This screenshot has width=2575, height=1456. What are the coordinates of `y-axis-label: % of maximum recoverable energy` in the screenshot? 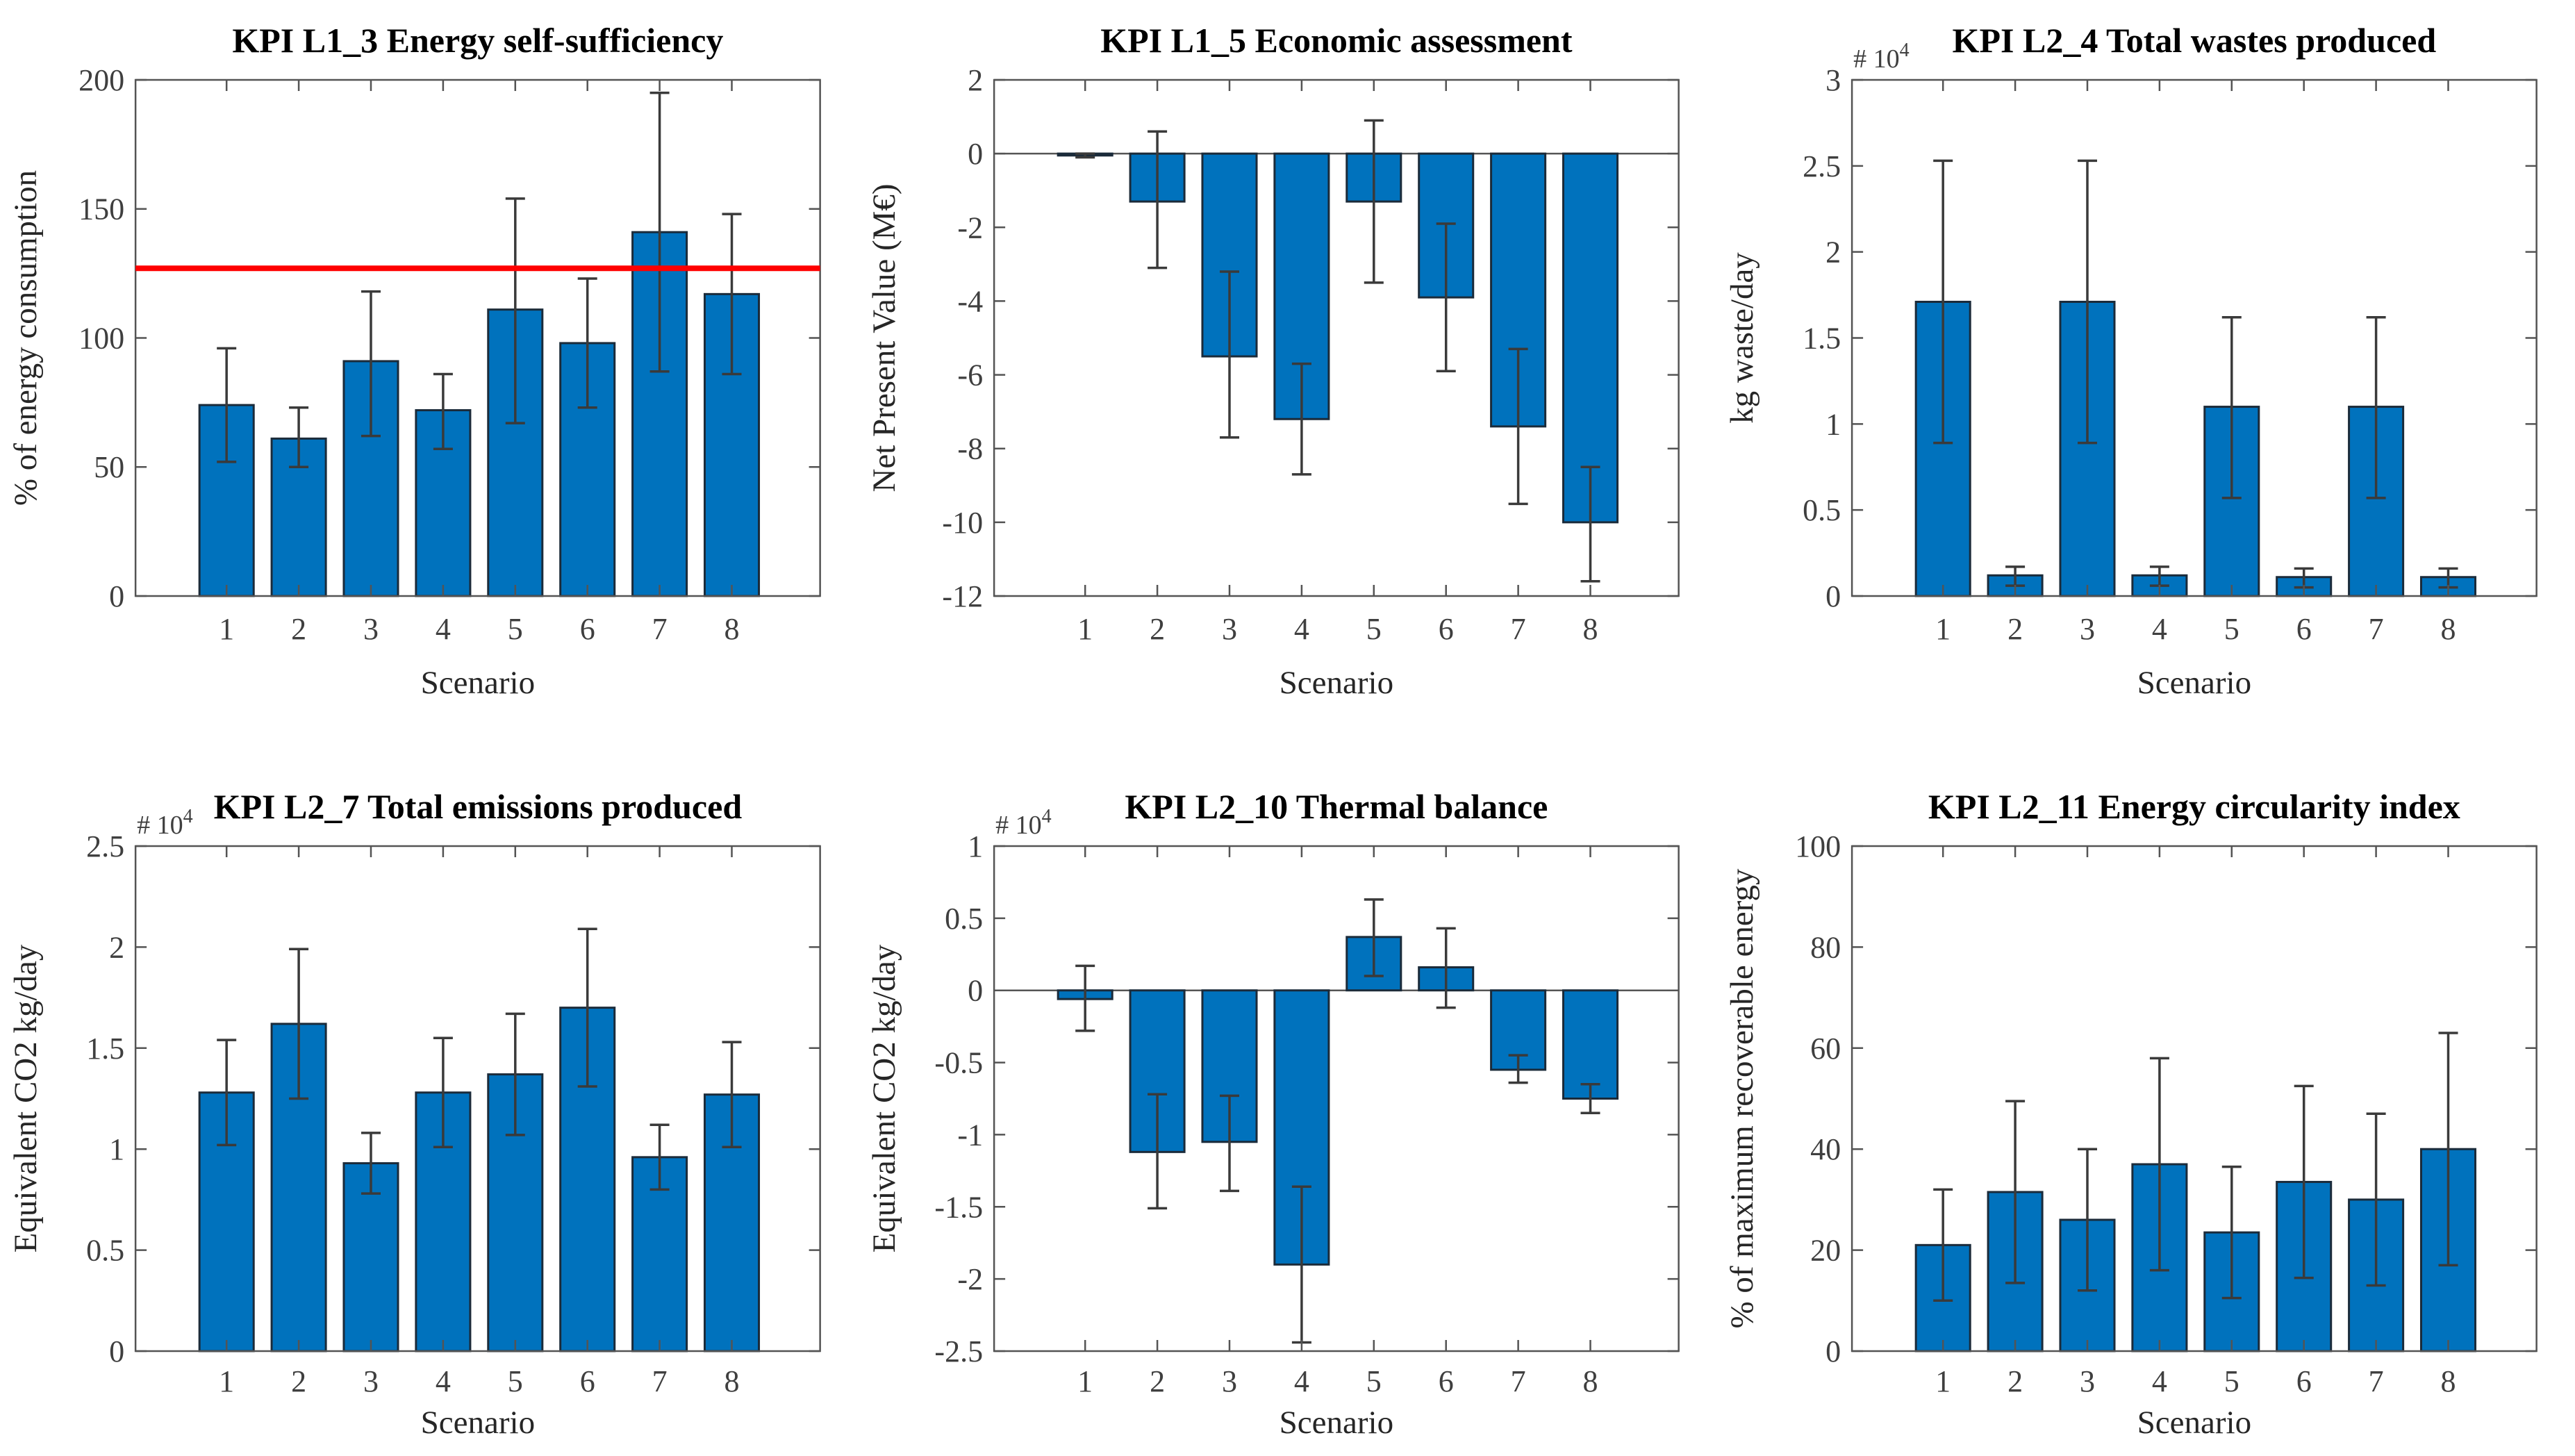 It's located at (1742, 1098).